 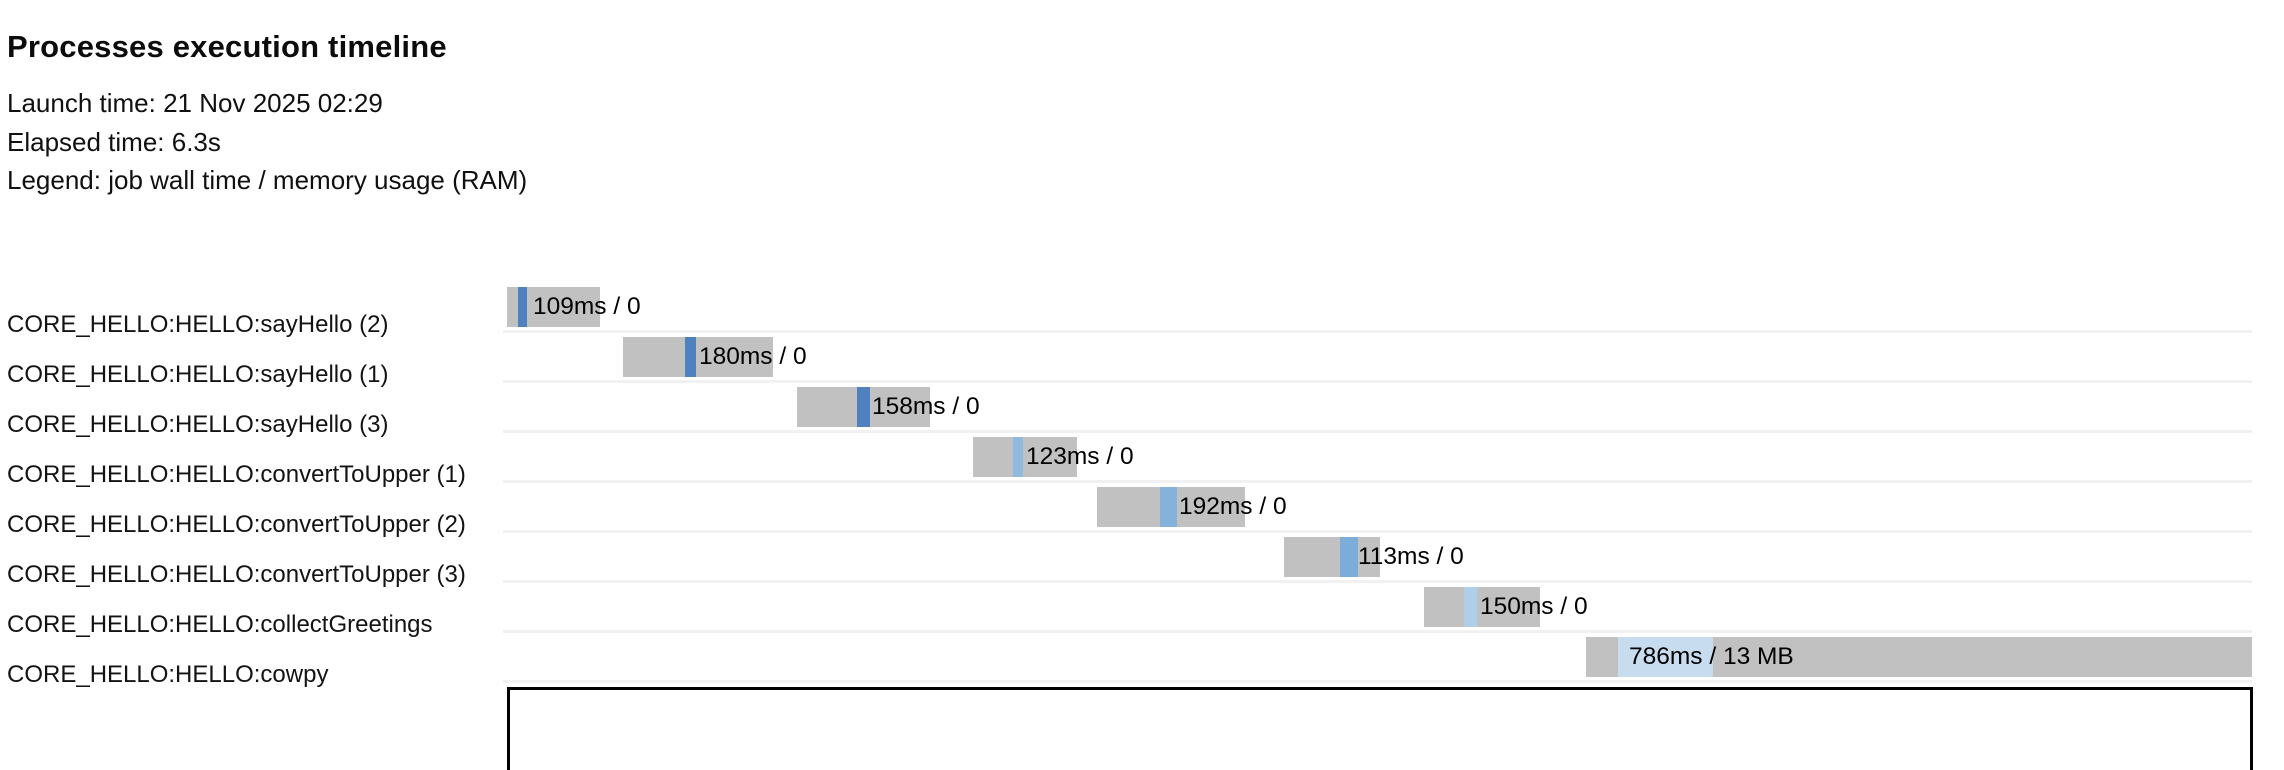 What do you see at coordinates (1534, 606) in the screenshot?
I see `task-value-text: 150ms / 0` at bounding box center [1534, 606].